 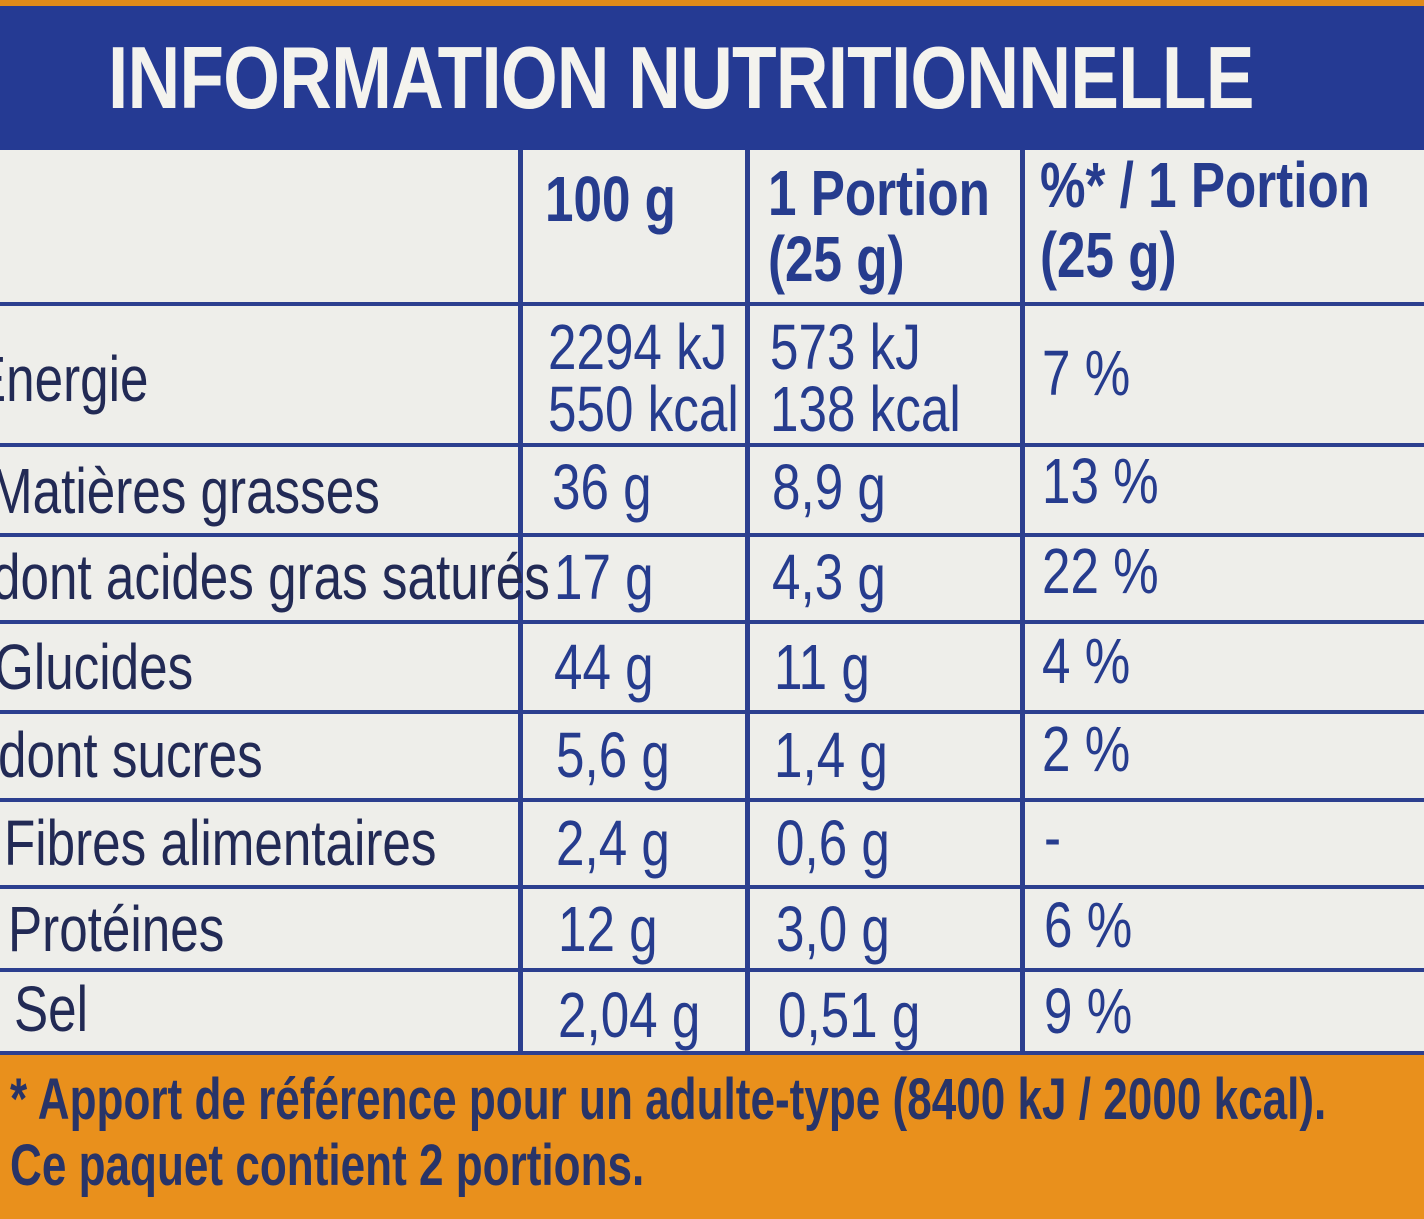 What do you see at coordinates (833, 843) in the screenshot?
I see `fibre-portion: 0,6 g` at bounding box center [833, 843].